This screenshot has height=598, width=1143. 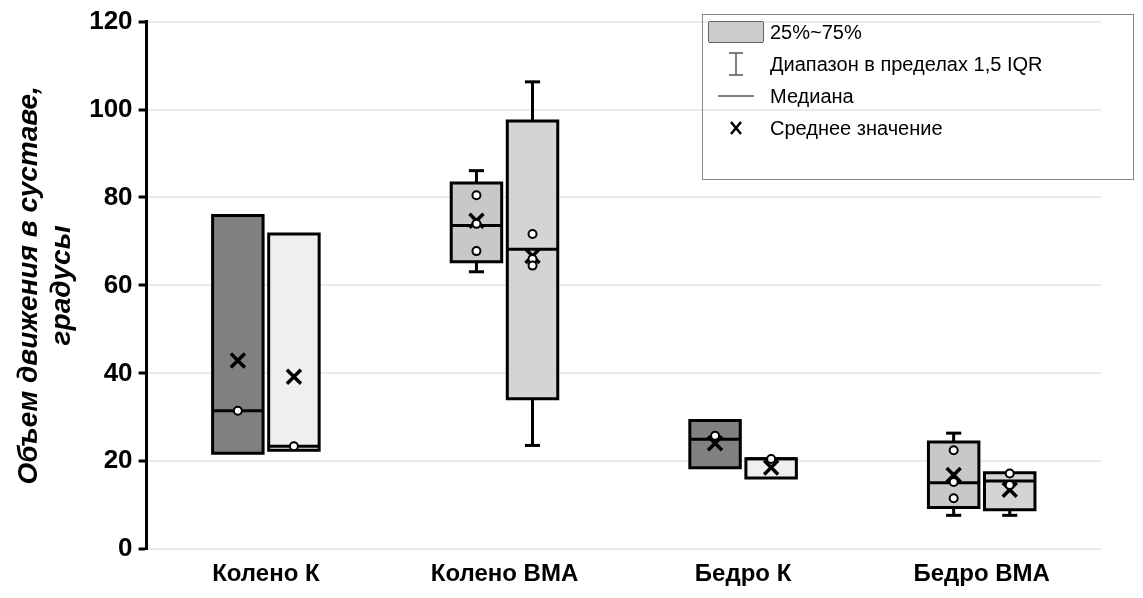 What do you see at coordinates (111, 19) in the screenshot?
I see `y-tick-label: 120` at bounding box center [111, 19].